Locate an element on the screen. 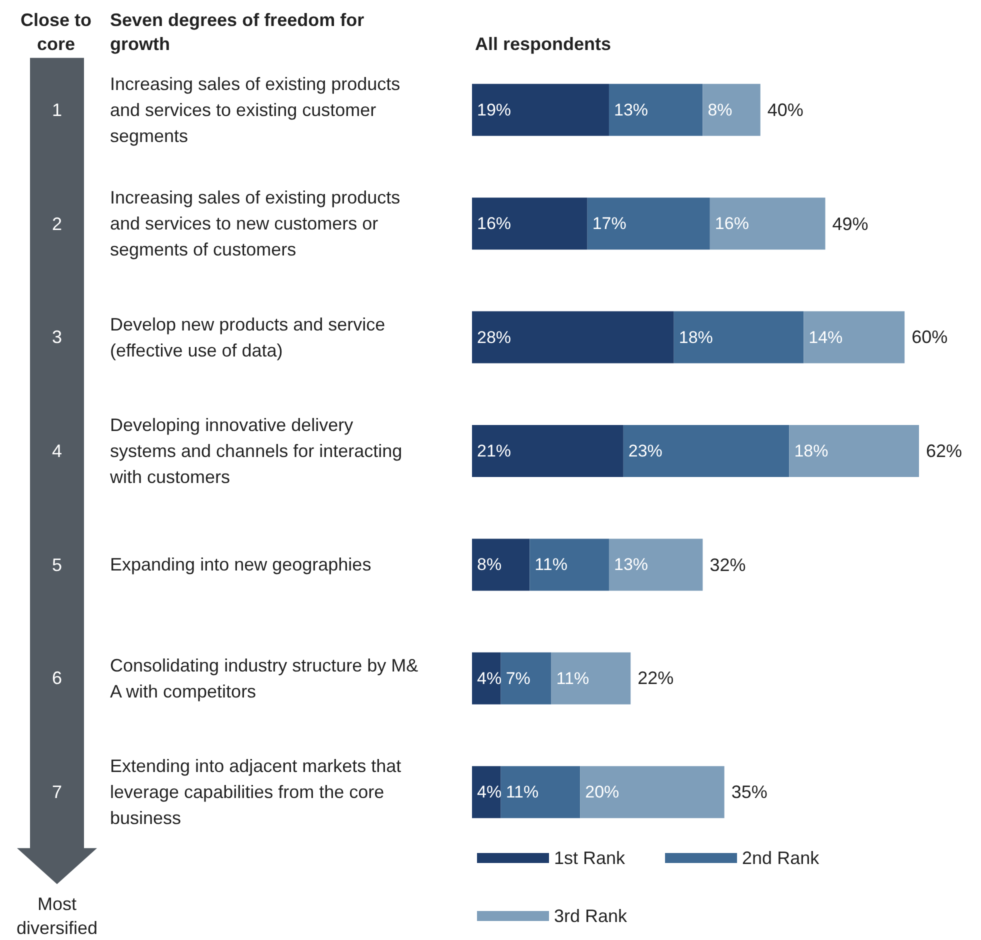 The image size is (981, 940). y-tick-label: Extending into adjacent markets that leverage capabilities from the core business is located at coordinates (258, 792).